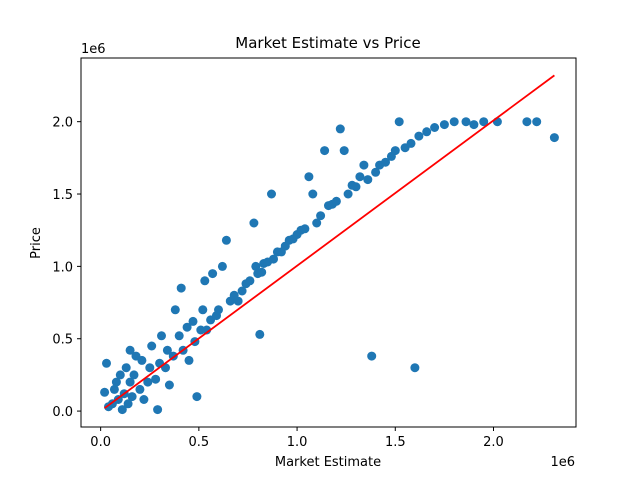 The image size is (640, 480). What do you see at coordinates (493, 442) in the screenshot?
I see `x-tick-label-4: 2.0` at bounding box center [493, 442].